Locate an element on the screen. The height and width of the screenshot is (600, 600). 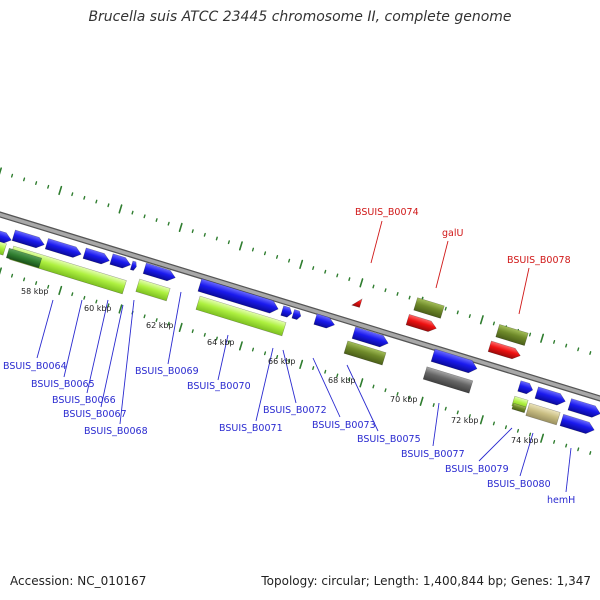
gene-label-hemh: hemH is located at coordinates (561, 500).